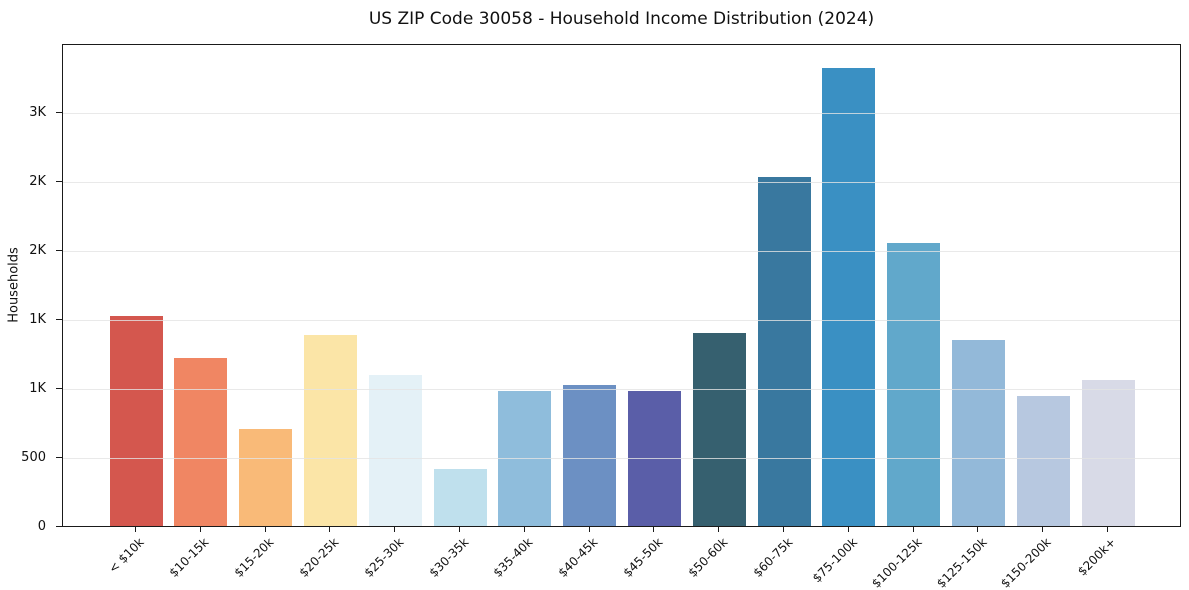 The width and height of the screenshot is (1189, 590). I want to click on x-tick-label: $150-200k, so click(1026, 562).